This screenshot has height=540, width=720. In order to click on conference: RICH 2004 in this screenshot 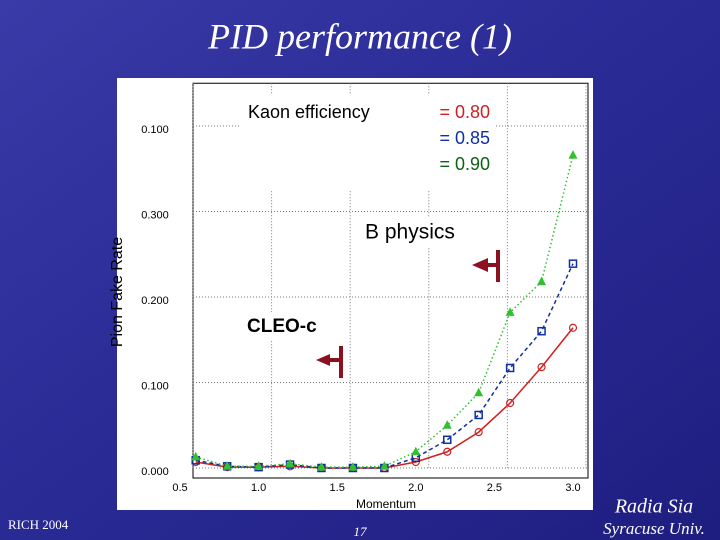, I will do `click(38, 524)`.